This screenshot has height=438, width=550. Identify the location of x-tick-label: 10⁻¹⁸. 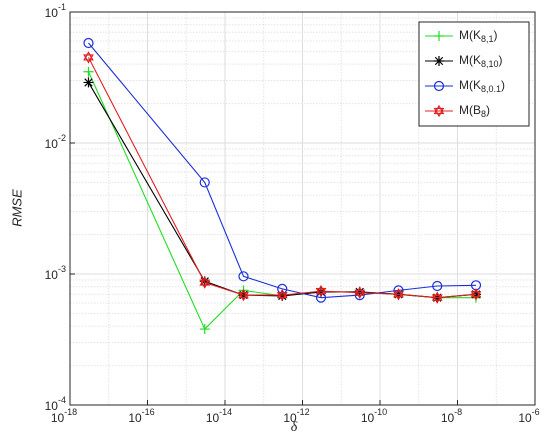
(64, 416).